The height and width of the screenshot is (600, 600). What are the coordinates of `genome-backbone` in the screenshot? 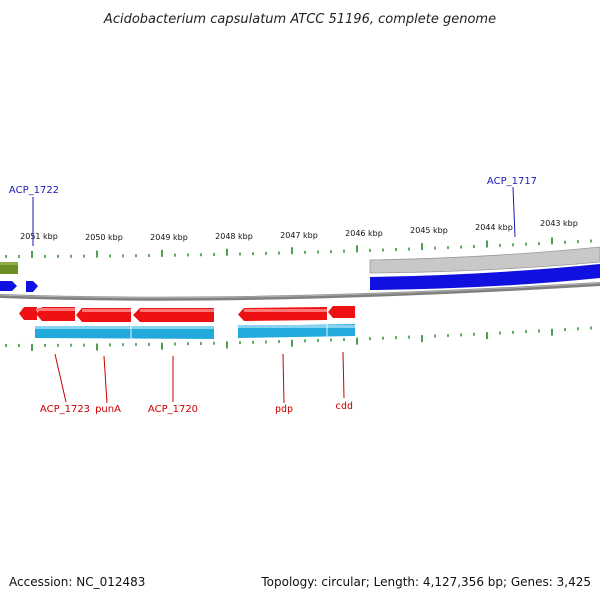 It's located at (300, 291).